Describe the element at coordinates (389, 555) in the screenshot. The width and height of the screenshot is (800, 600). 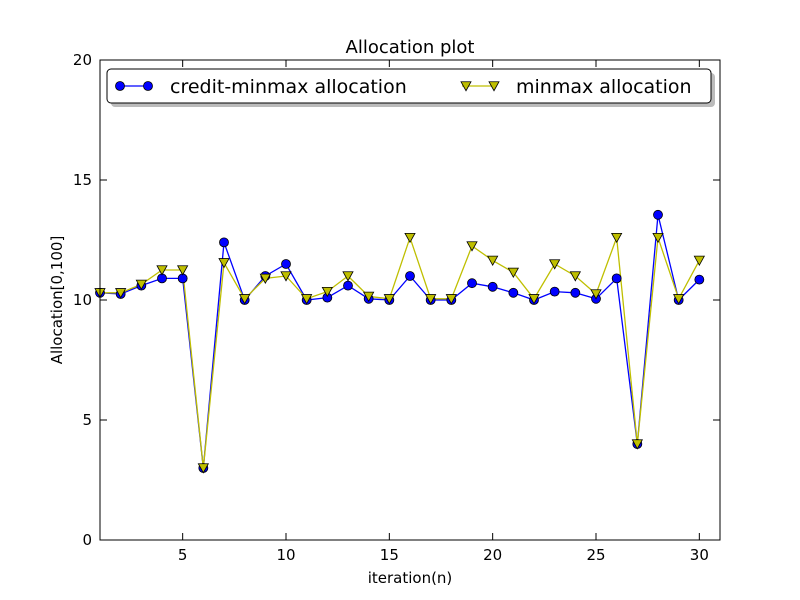
I see `x-tick-label: 15` at that location.